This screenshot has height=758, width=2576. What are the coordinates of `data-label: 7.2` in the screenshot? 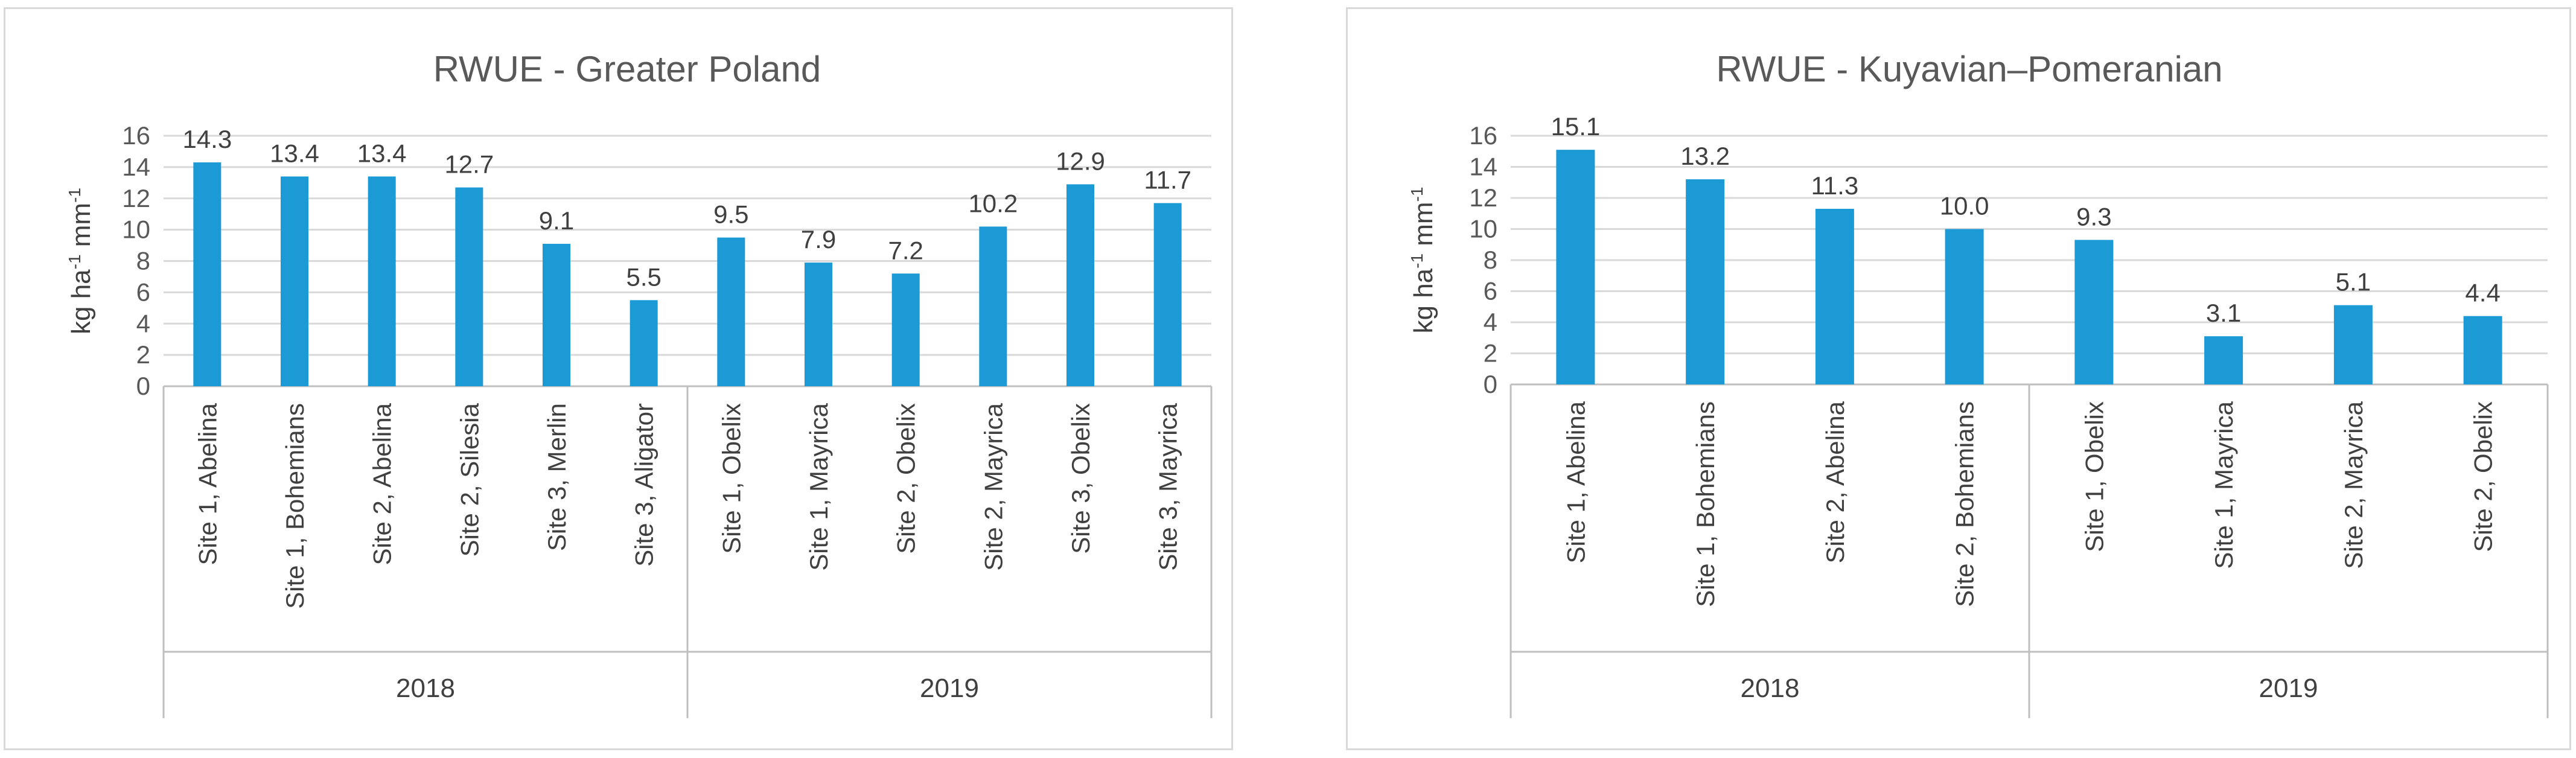 It's located at (905, 250).